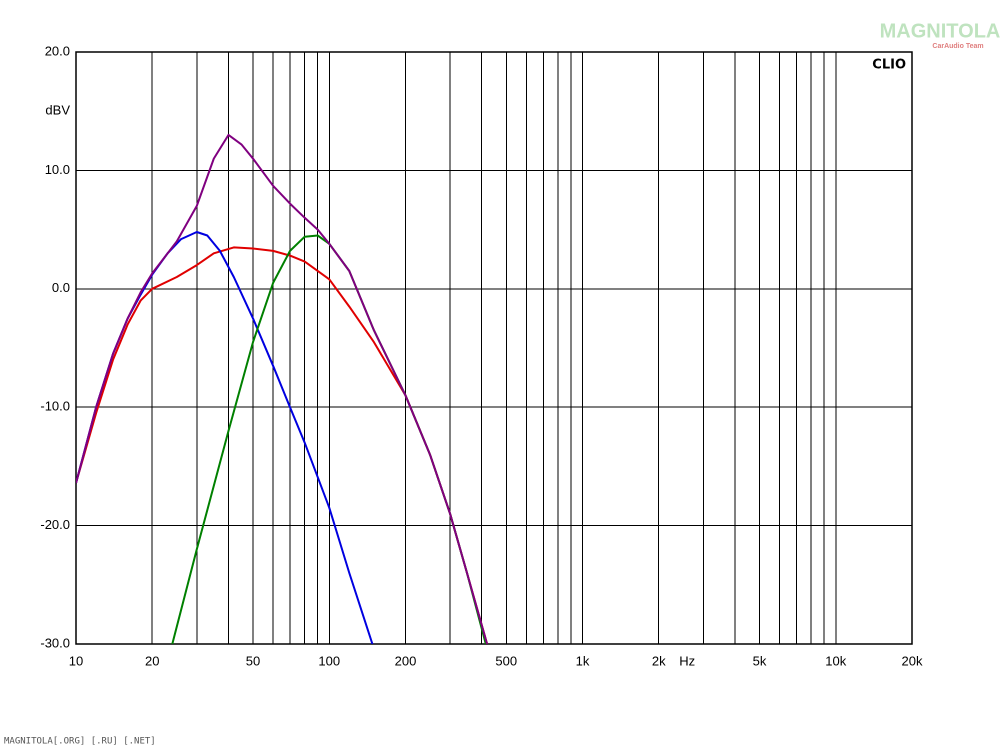  I want to click on brand-label: CLIO, so click(889, 65).